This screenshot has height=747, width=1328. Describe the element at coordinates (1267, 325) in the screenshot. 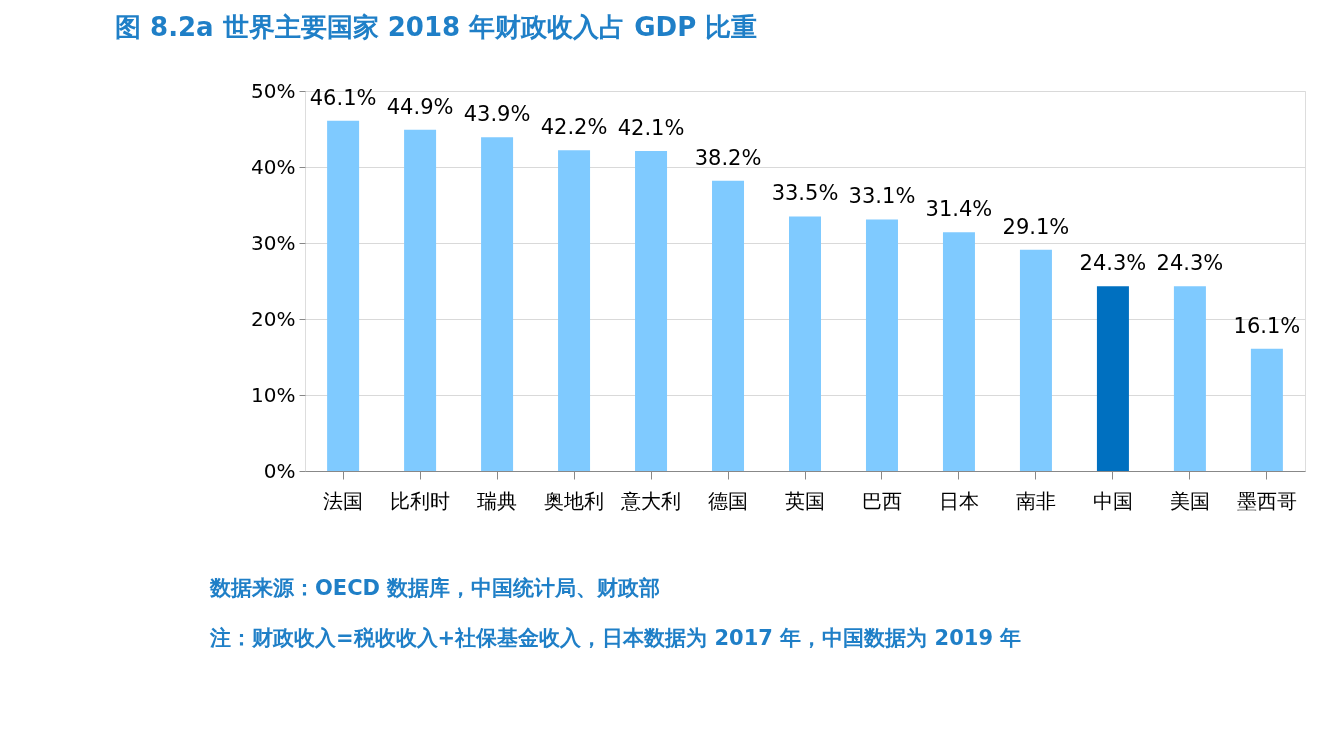

I see `data-label: 16.1%` at that location.